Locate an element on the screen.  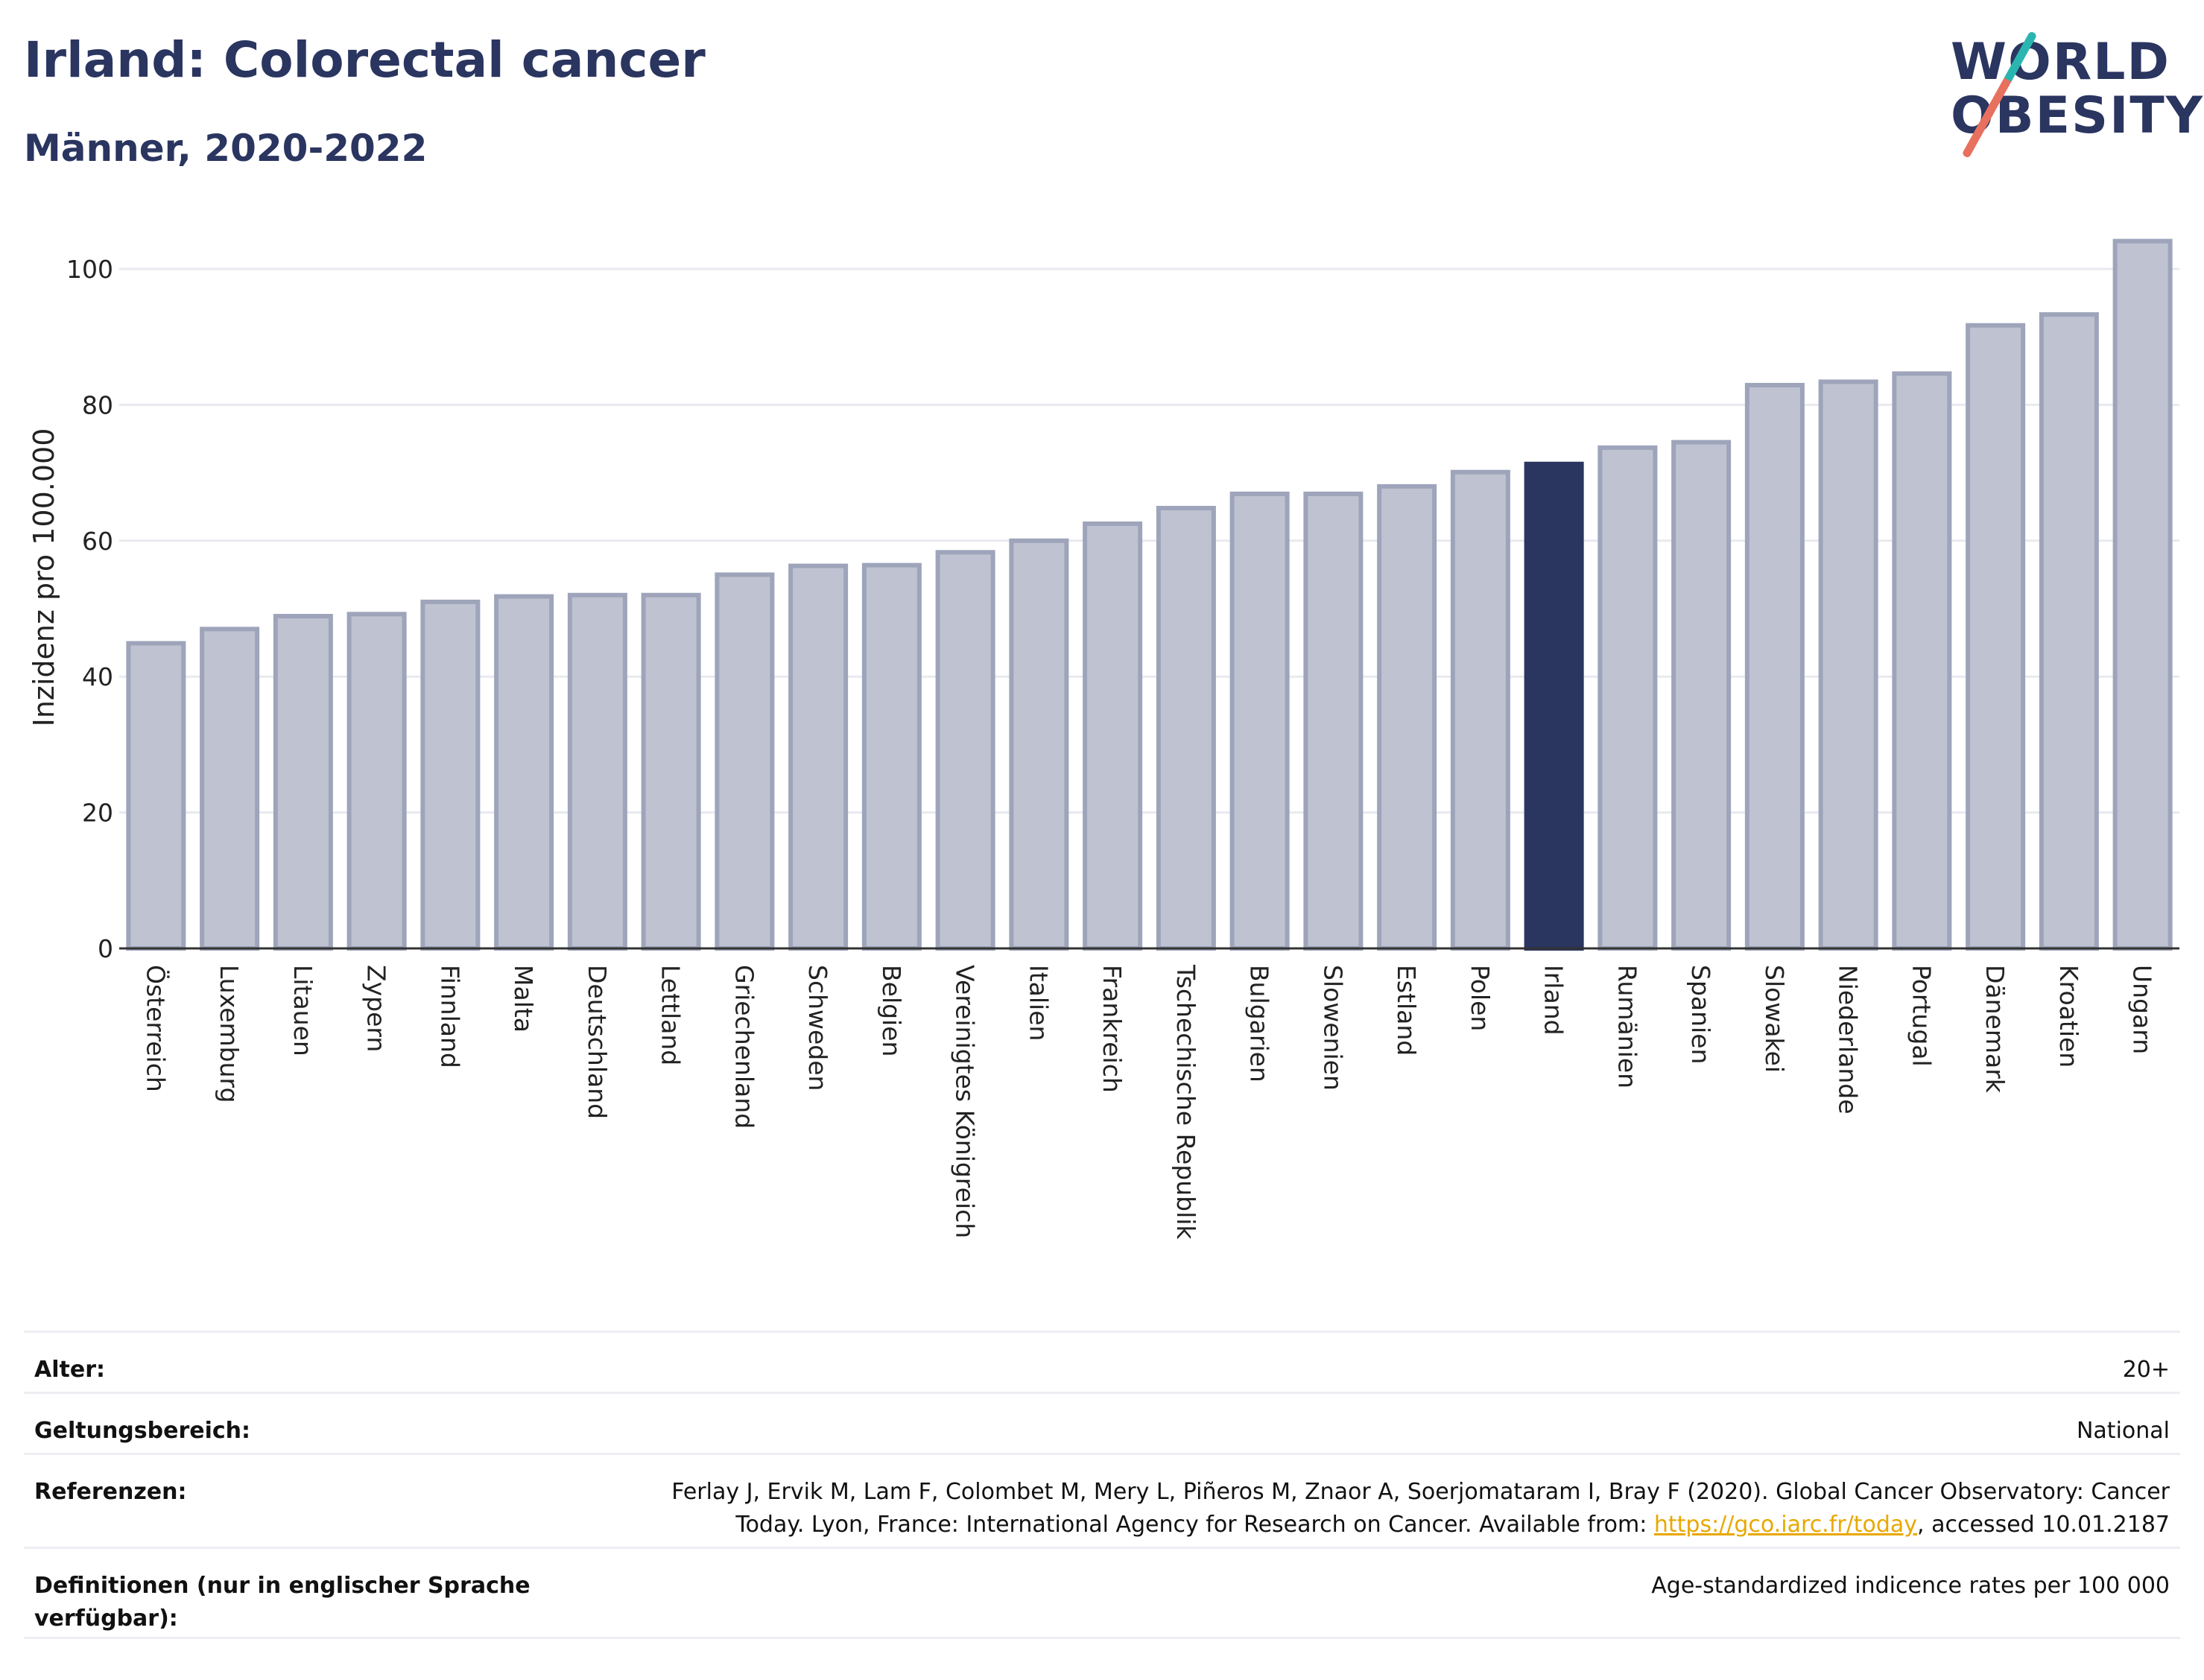
x-tick-label: Finnland is located at coordinates (449, 1016).